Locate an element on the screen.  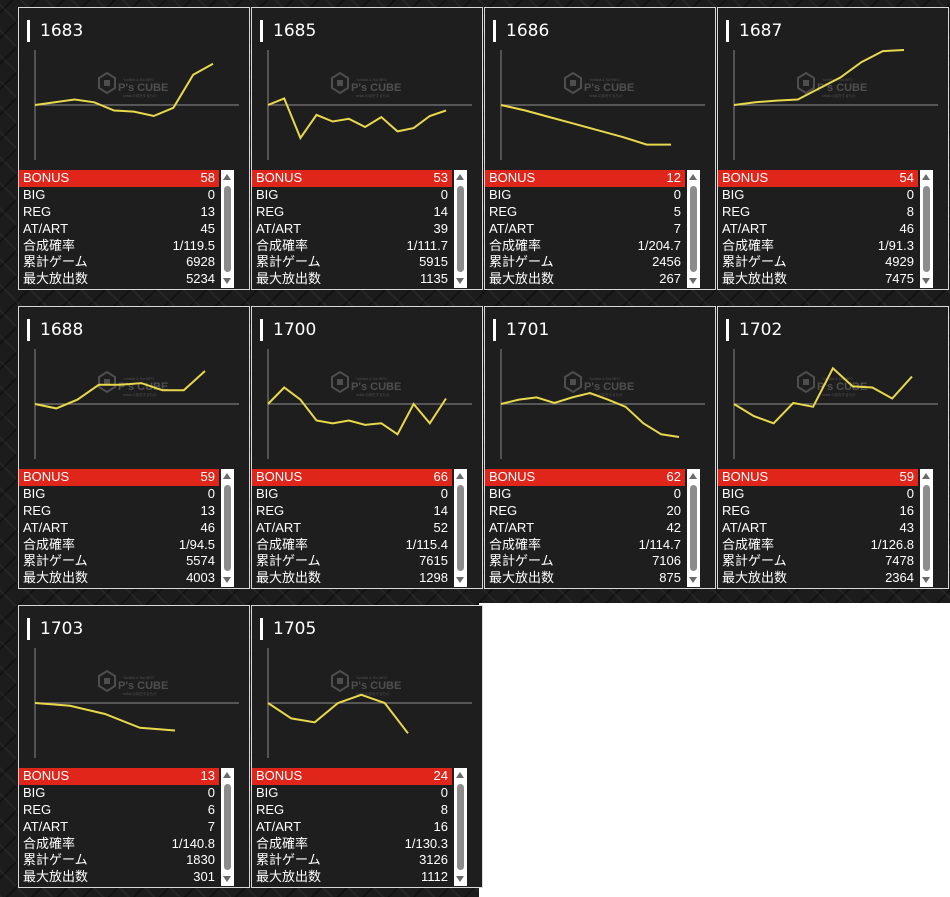
stat-row-prob: 合成確率 1/204.7 is located at coordinates (585, 246).